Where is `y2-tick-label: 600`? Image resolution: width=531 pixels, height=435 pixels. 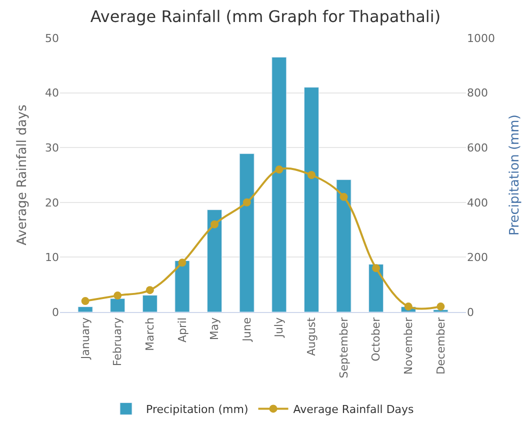 y2-tick-label: 600 is located at coordinates (477, 147).